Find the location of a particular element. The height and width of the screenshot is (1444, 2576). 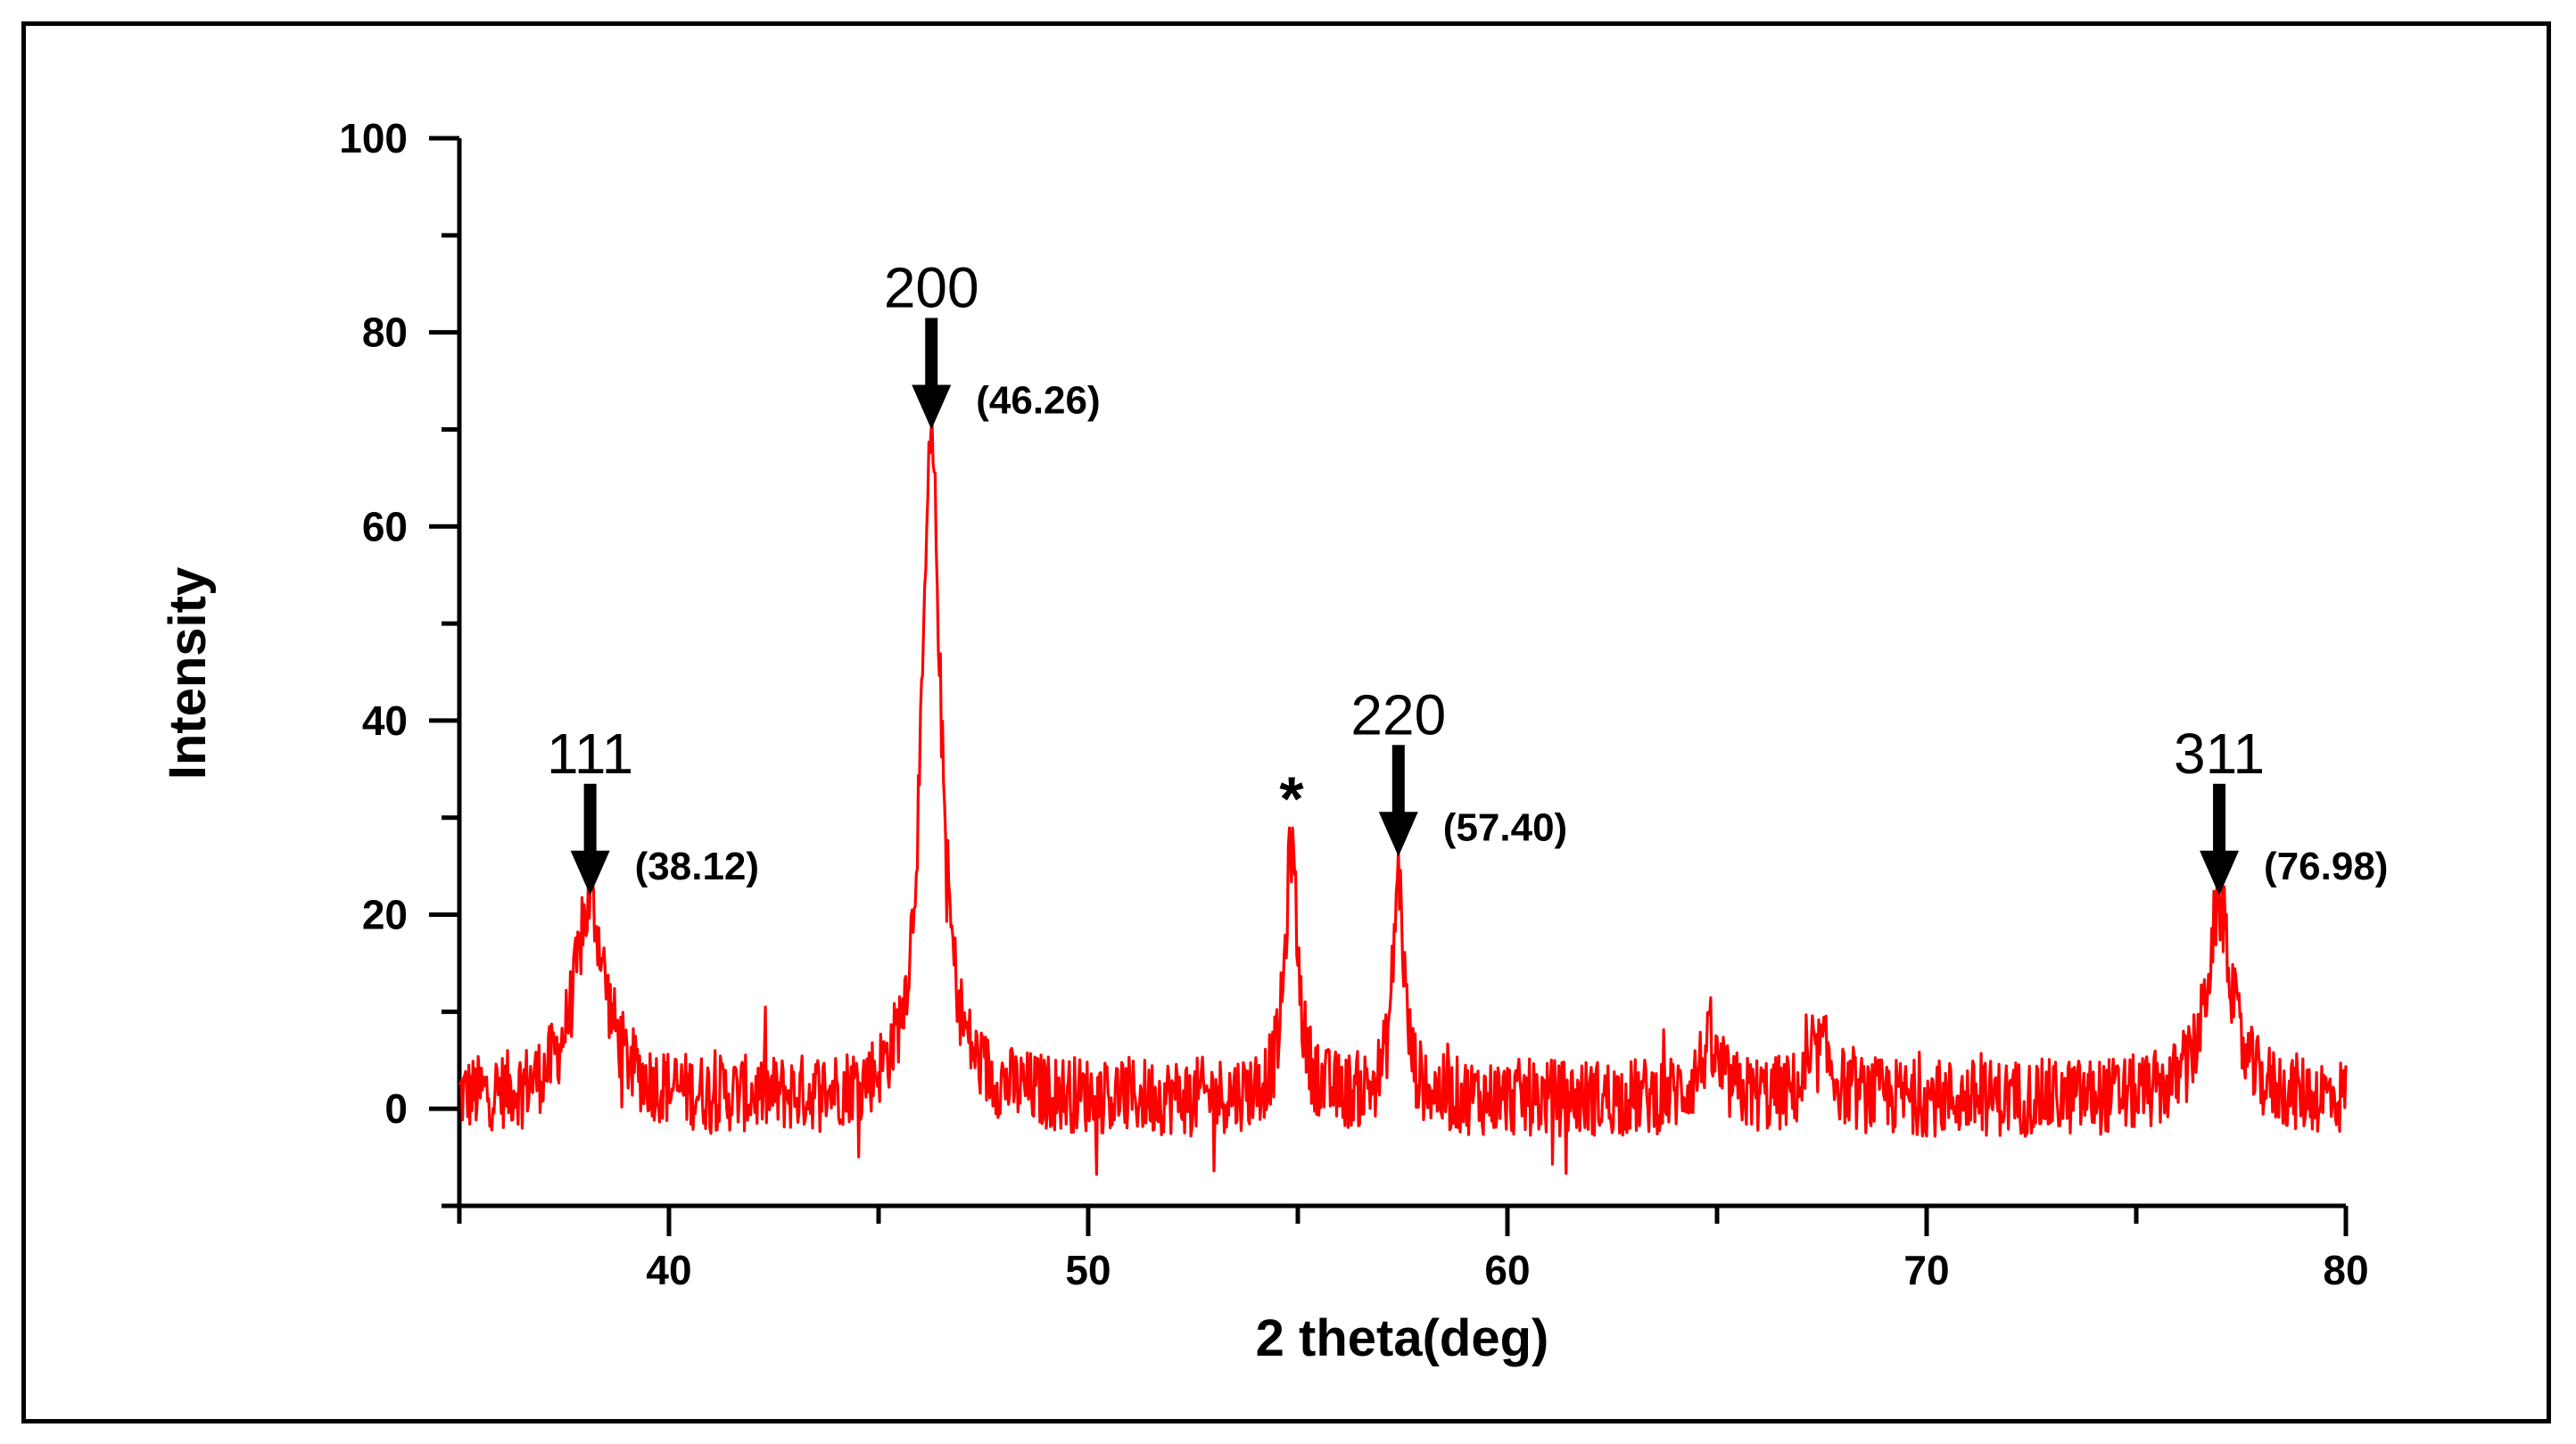

x-tick-label: 80 is located at coordinates (2345, 1270).